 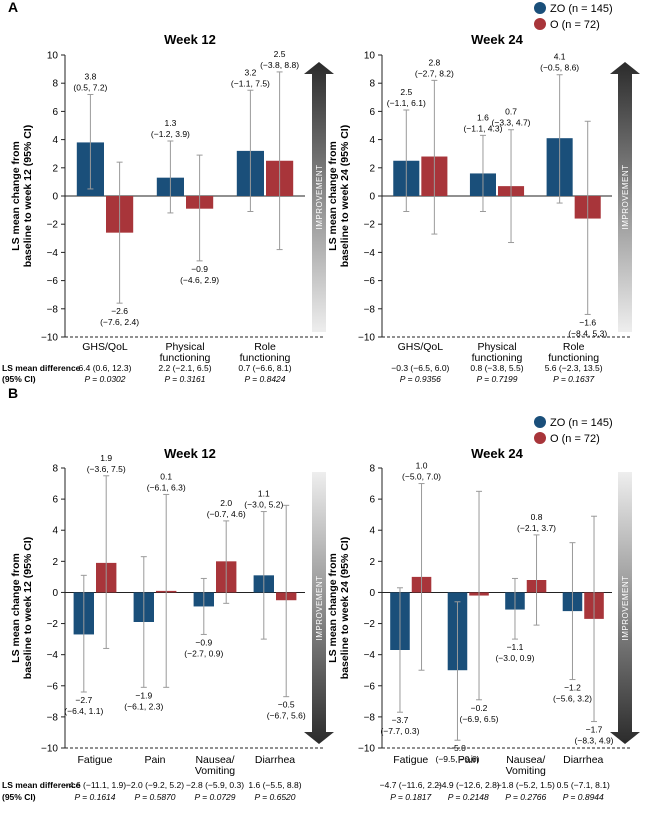 I want to click on p-value: P = 0.7199, so click(x=496, y=379).